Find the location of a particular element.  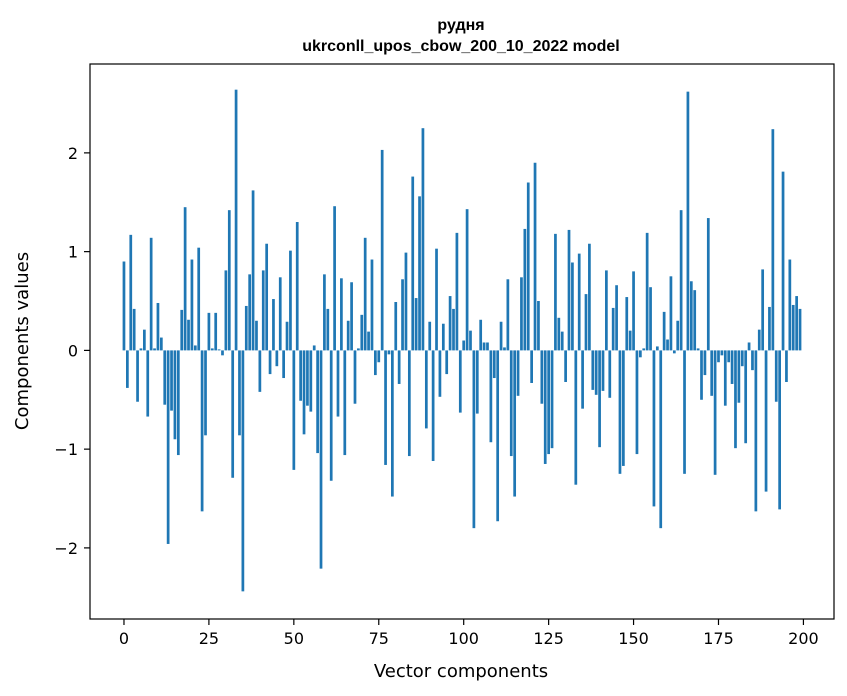

x-axis-label: Vector components is located at coordinates (461, 671).